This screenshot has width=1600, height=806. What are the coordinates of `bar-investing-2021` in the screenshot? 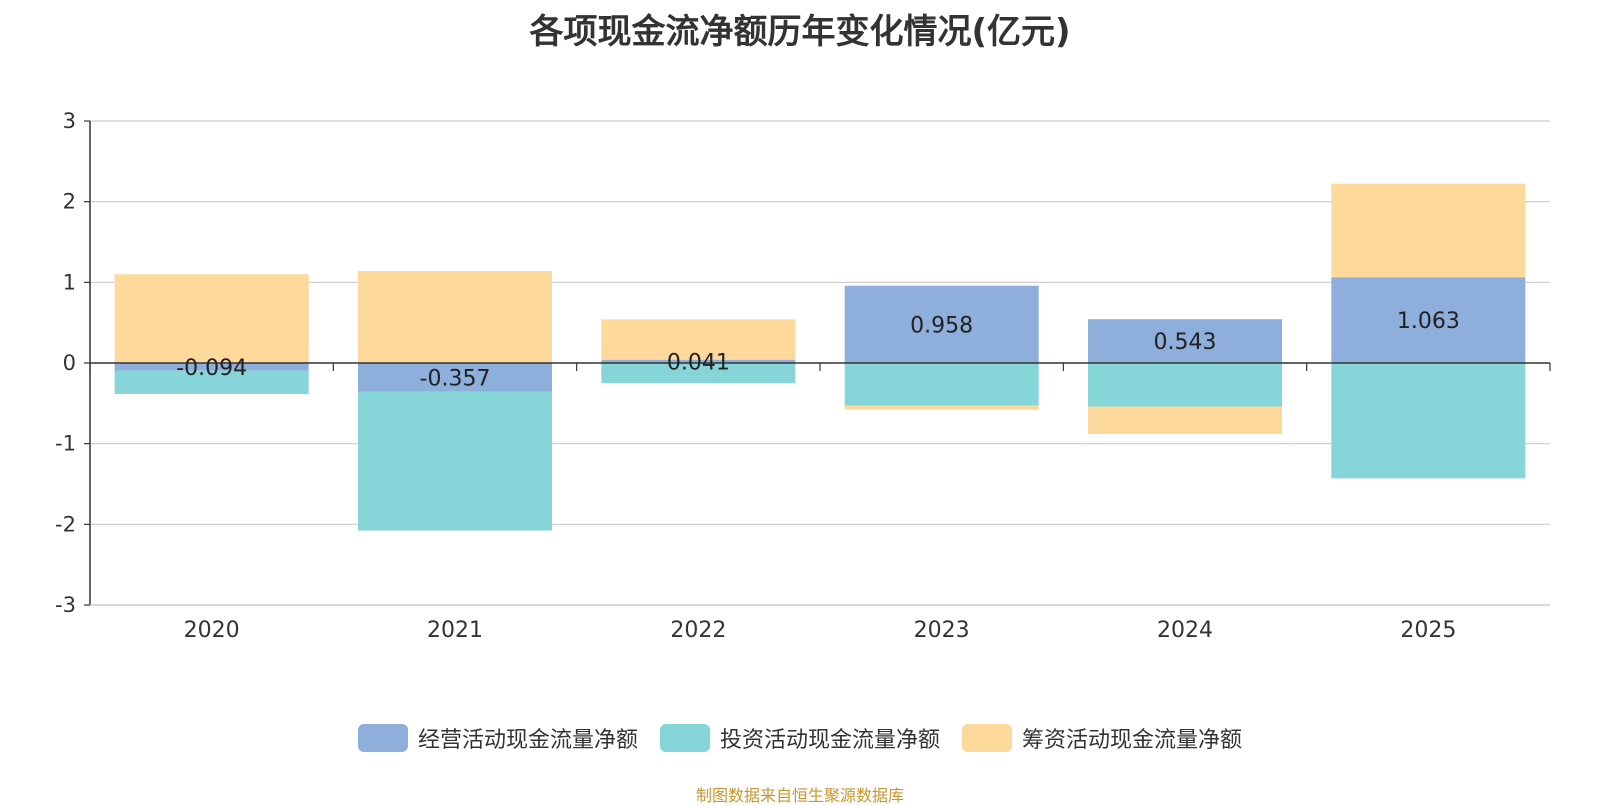 It's located at (455, 461).